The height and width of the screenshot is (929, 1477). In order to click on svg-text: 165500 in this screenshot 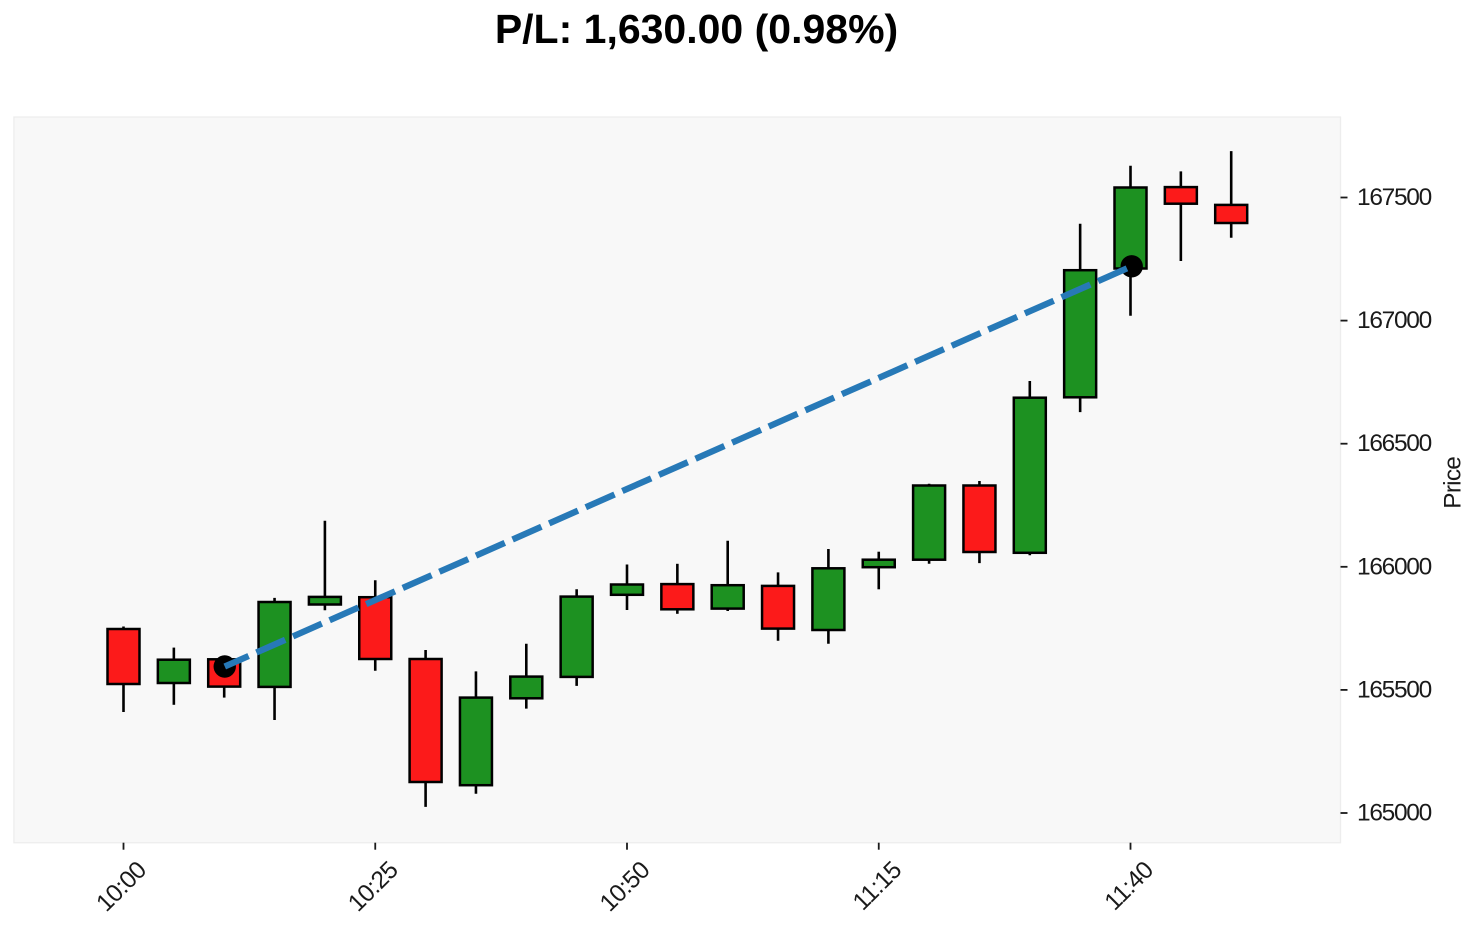, I will do `click(1394, 689)`.